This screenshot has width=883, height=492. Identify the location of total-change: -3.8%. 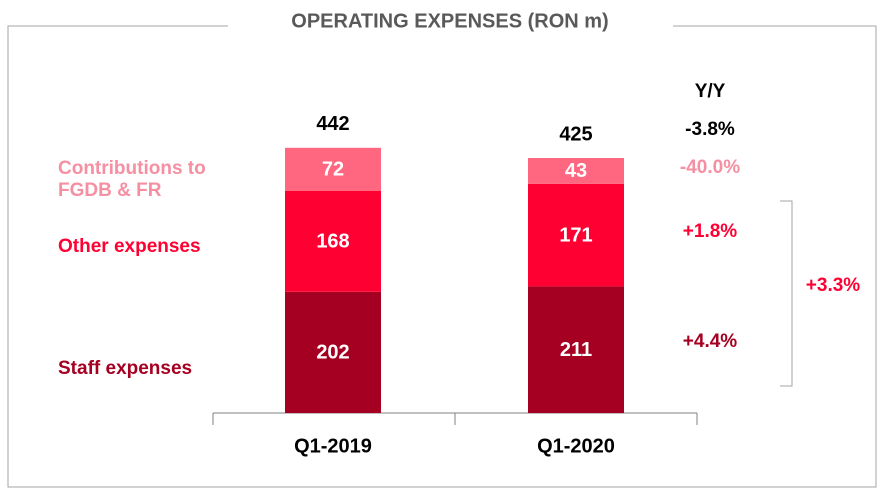
(710, 129).